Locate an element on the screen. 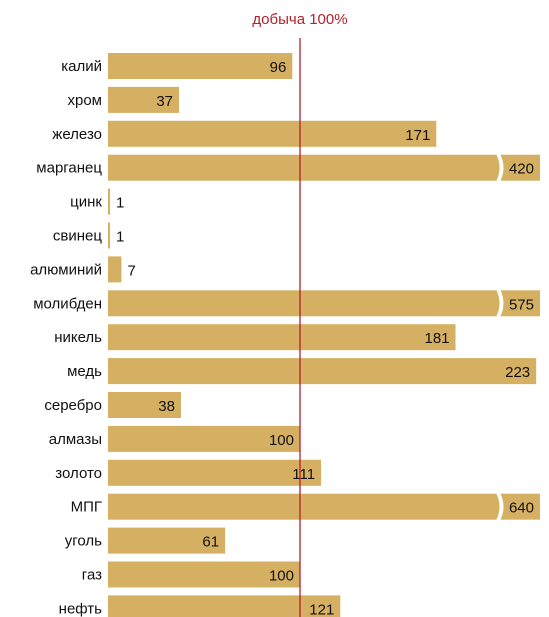 This screenshot has width=549, height=617. value-label: 38 is located at coordinates (166, 406).